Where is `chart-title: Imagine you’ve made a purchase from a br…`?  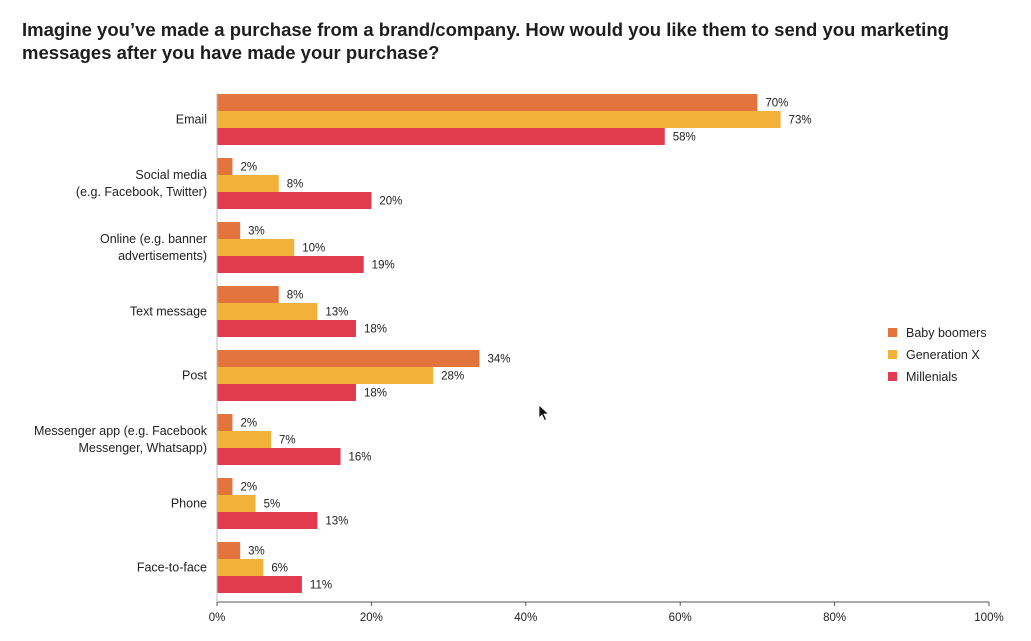 chart-title: Imagine you’ve made a purchase from a br… is located at coordinates (485, 41).